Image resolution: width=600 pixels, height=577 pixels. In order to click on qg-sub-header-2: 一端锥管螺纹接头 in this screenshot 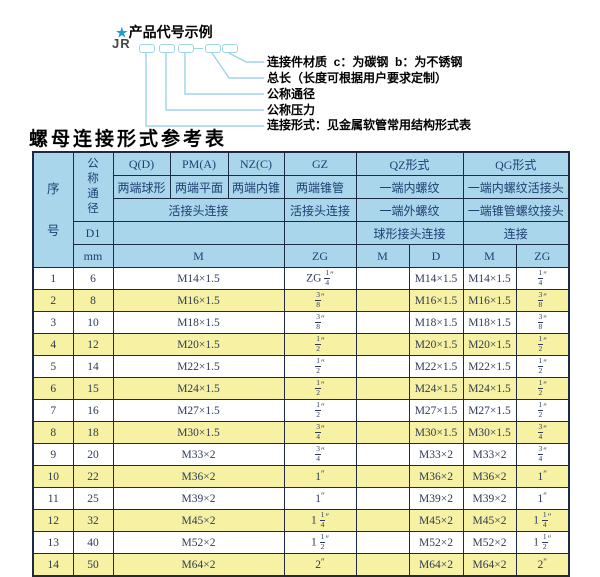, I will do `click(516, 210)`.